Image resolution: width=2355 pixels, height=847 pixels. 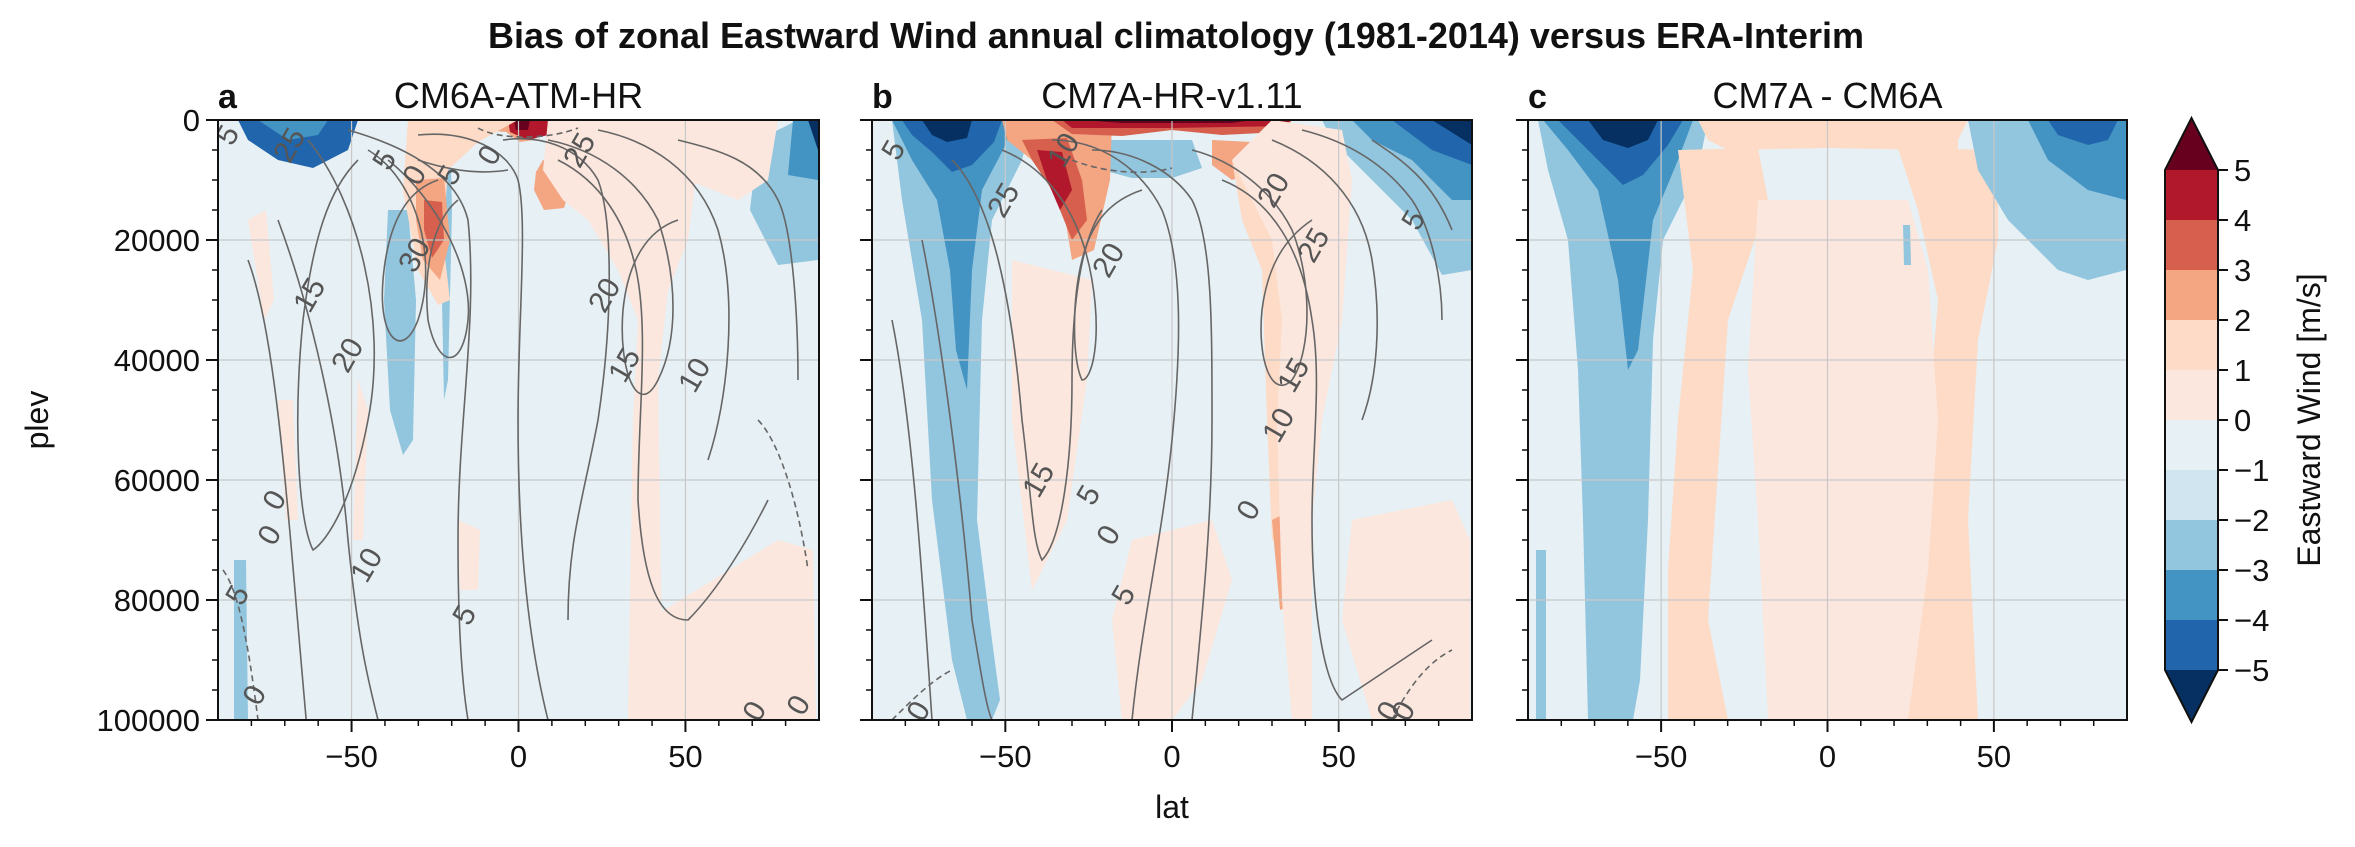 I want to click on colorbar-extend-top, so click(x=2191, y=144).